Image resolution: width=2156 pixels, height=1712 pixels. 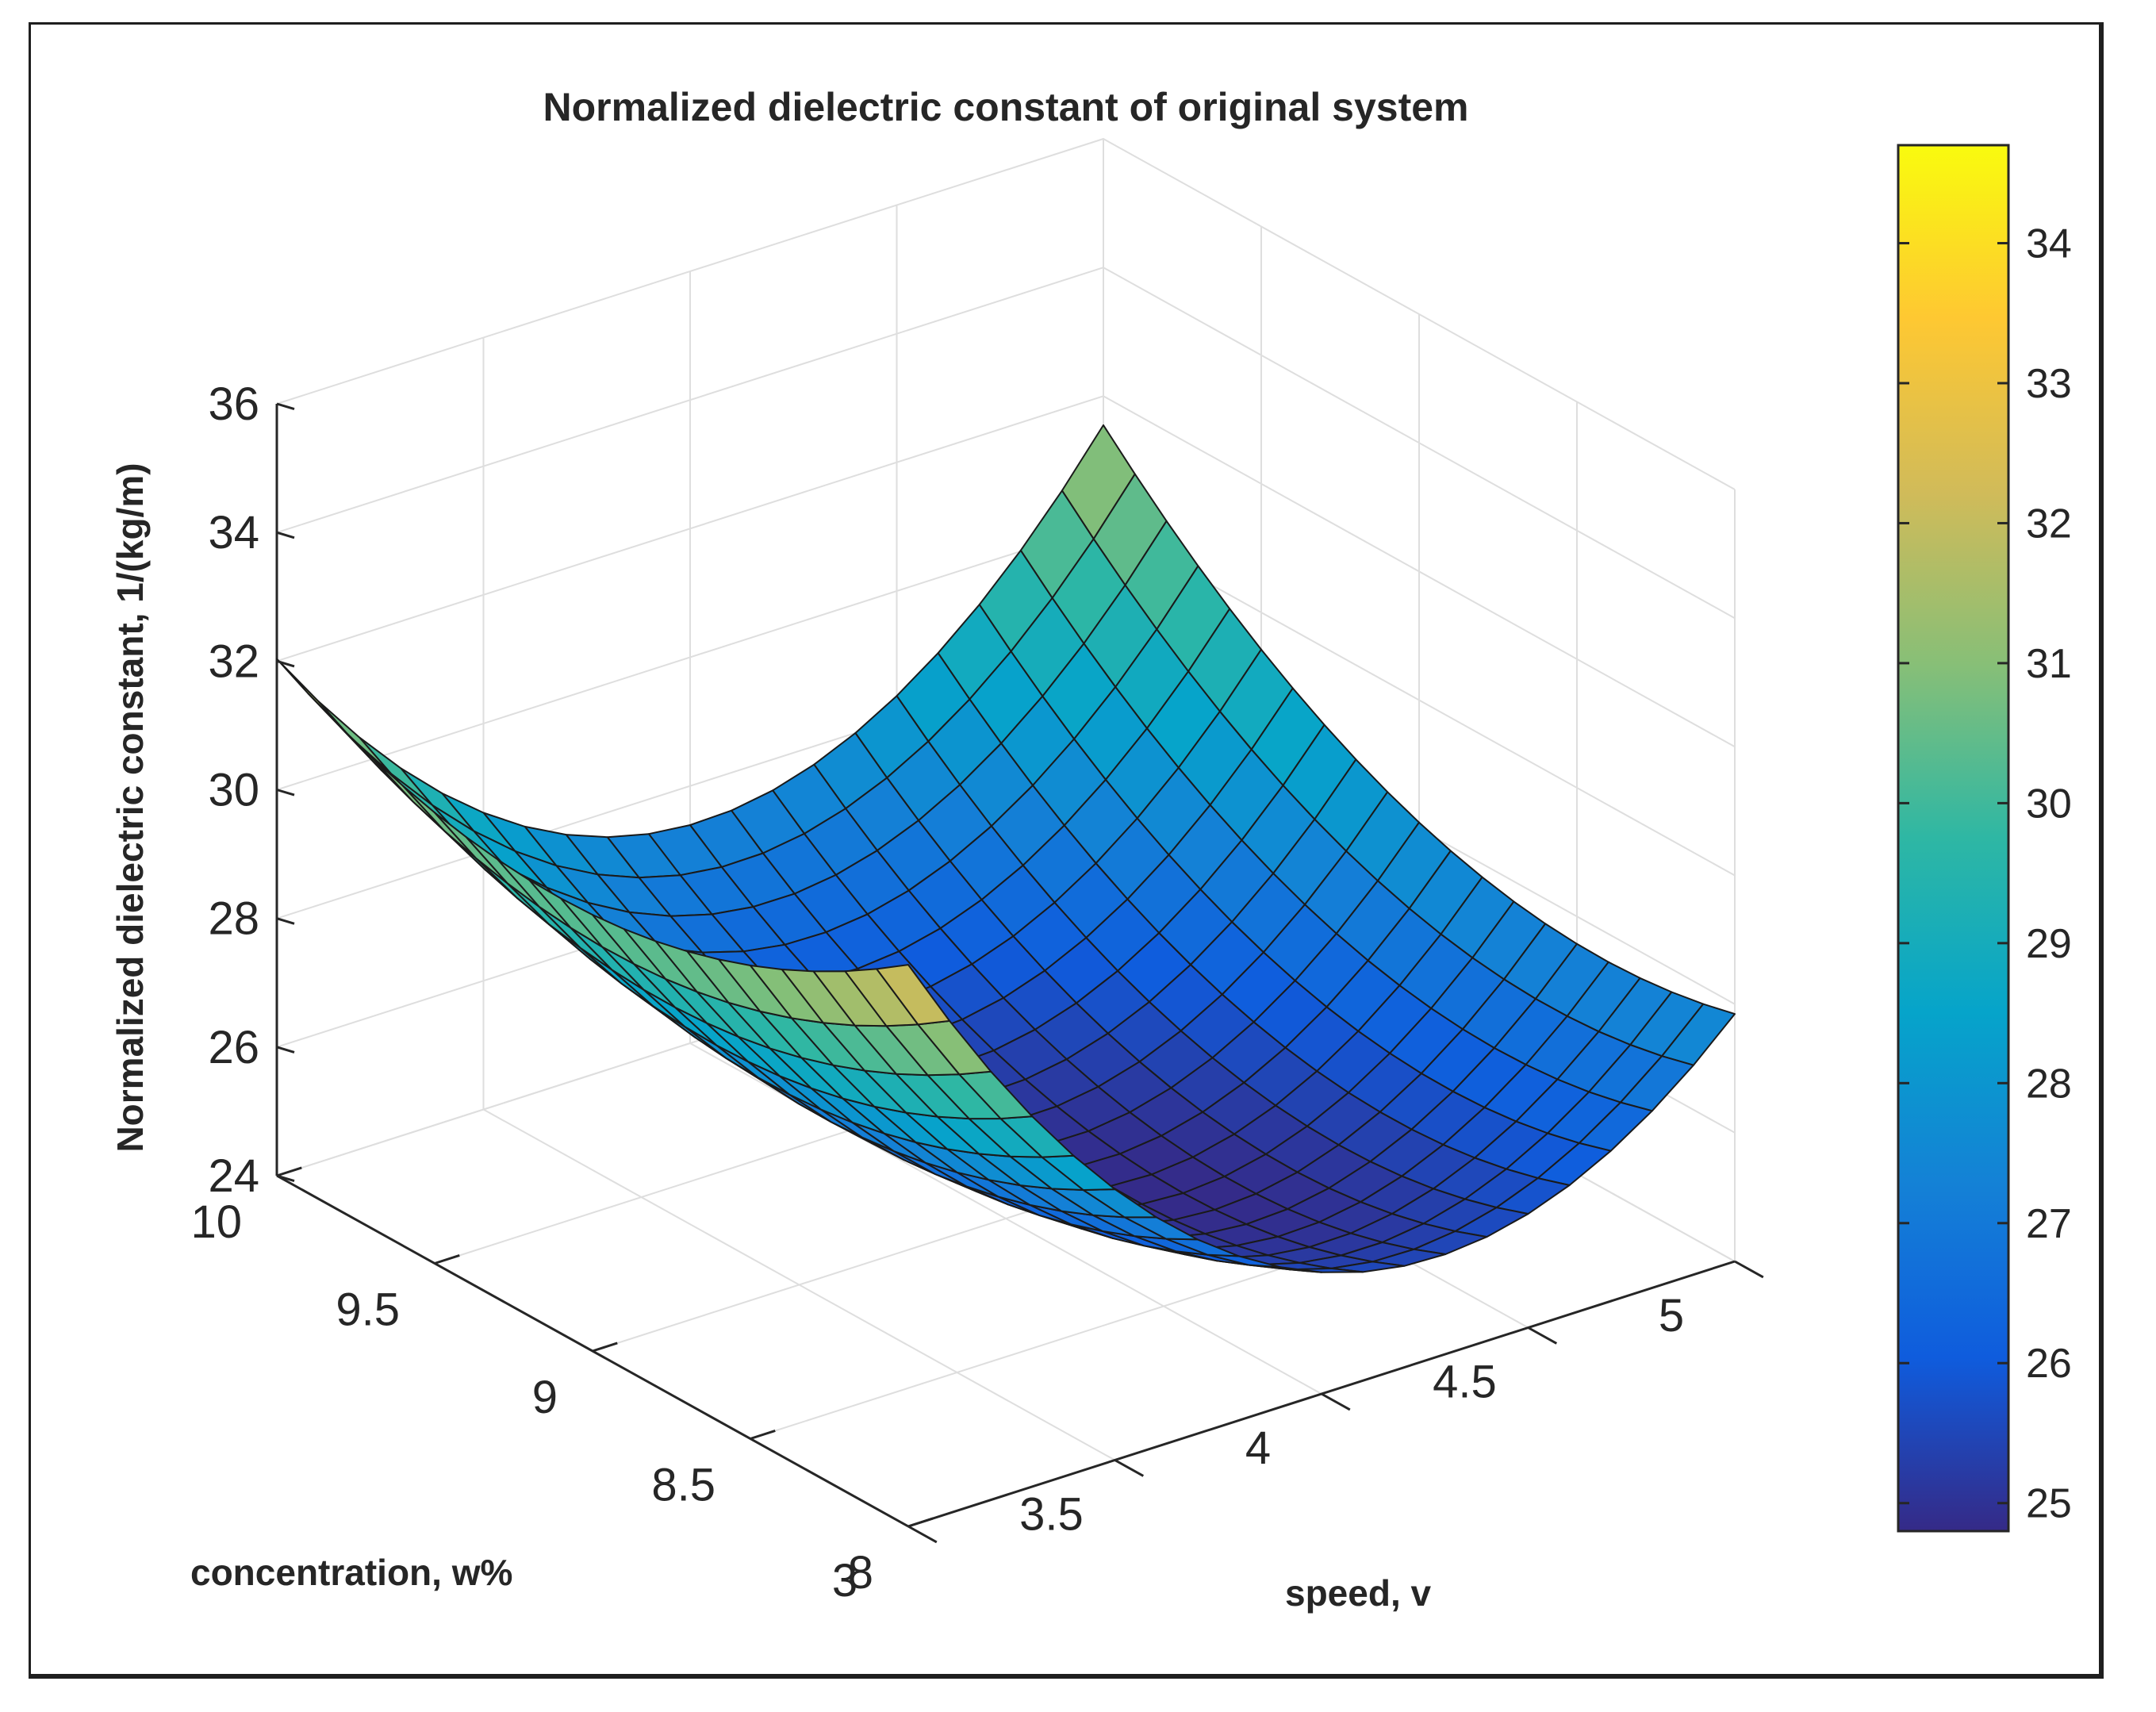 What do you see at coordinates (1051, 1515) in the screenshot?
I see `x-tick-label: 3.5` at bounding box center [1051, 1515].